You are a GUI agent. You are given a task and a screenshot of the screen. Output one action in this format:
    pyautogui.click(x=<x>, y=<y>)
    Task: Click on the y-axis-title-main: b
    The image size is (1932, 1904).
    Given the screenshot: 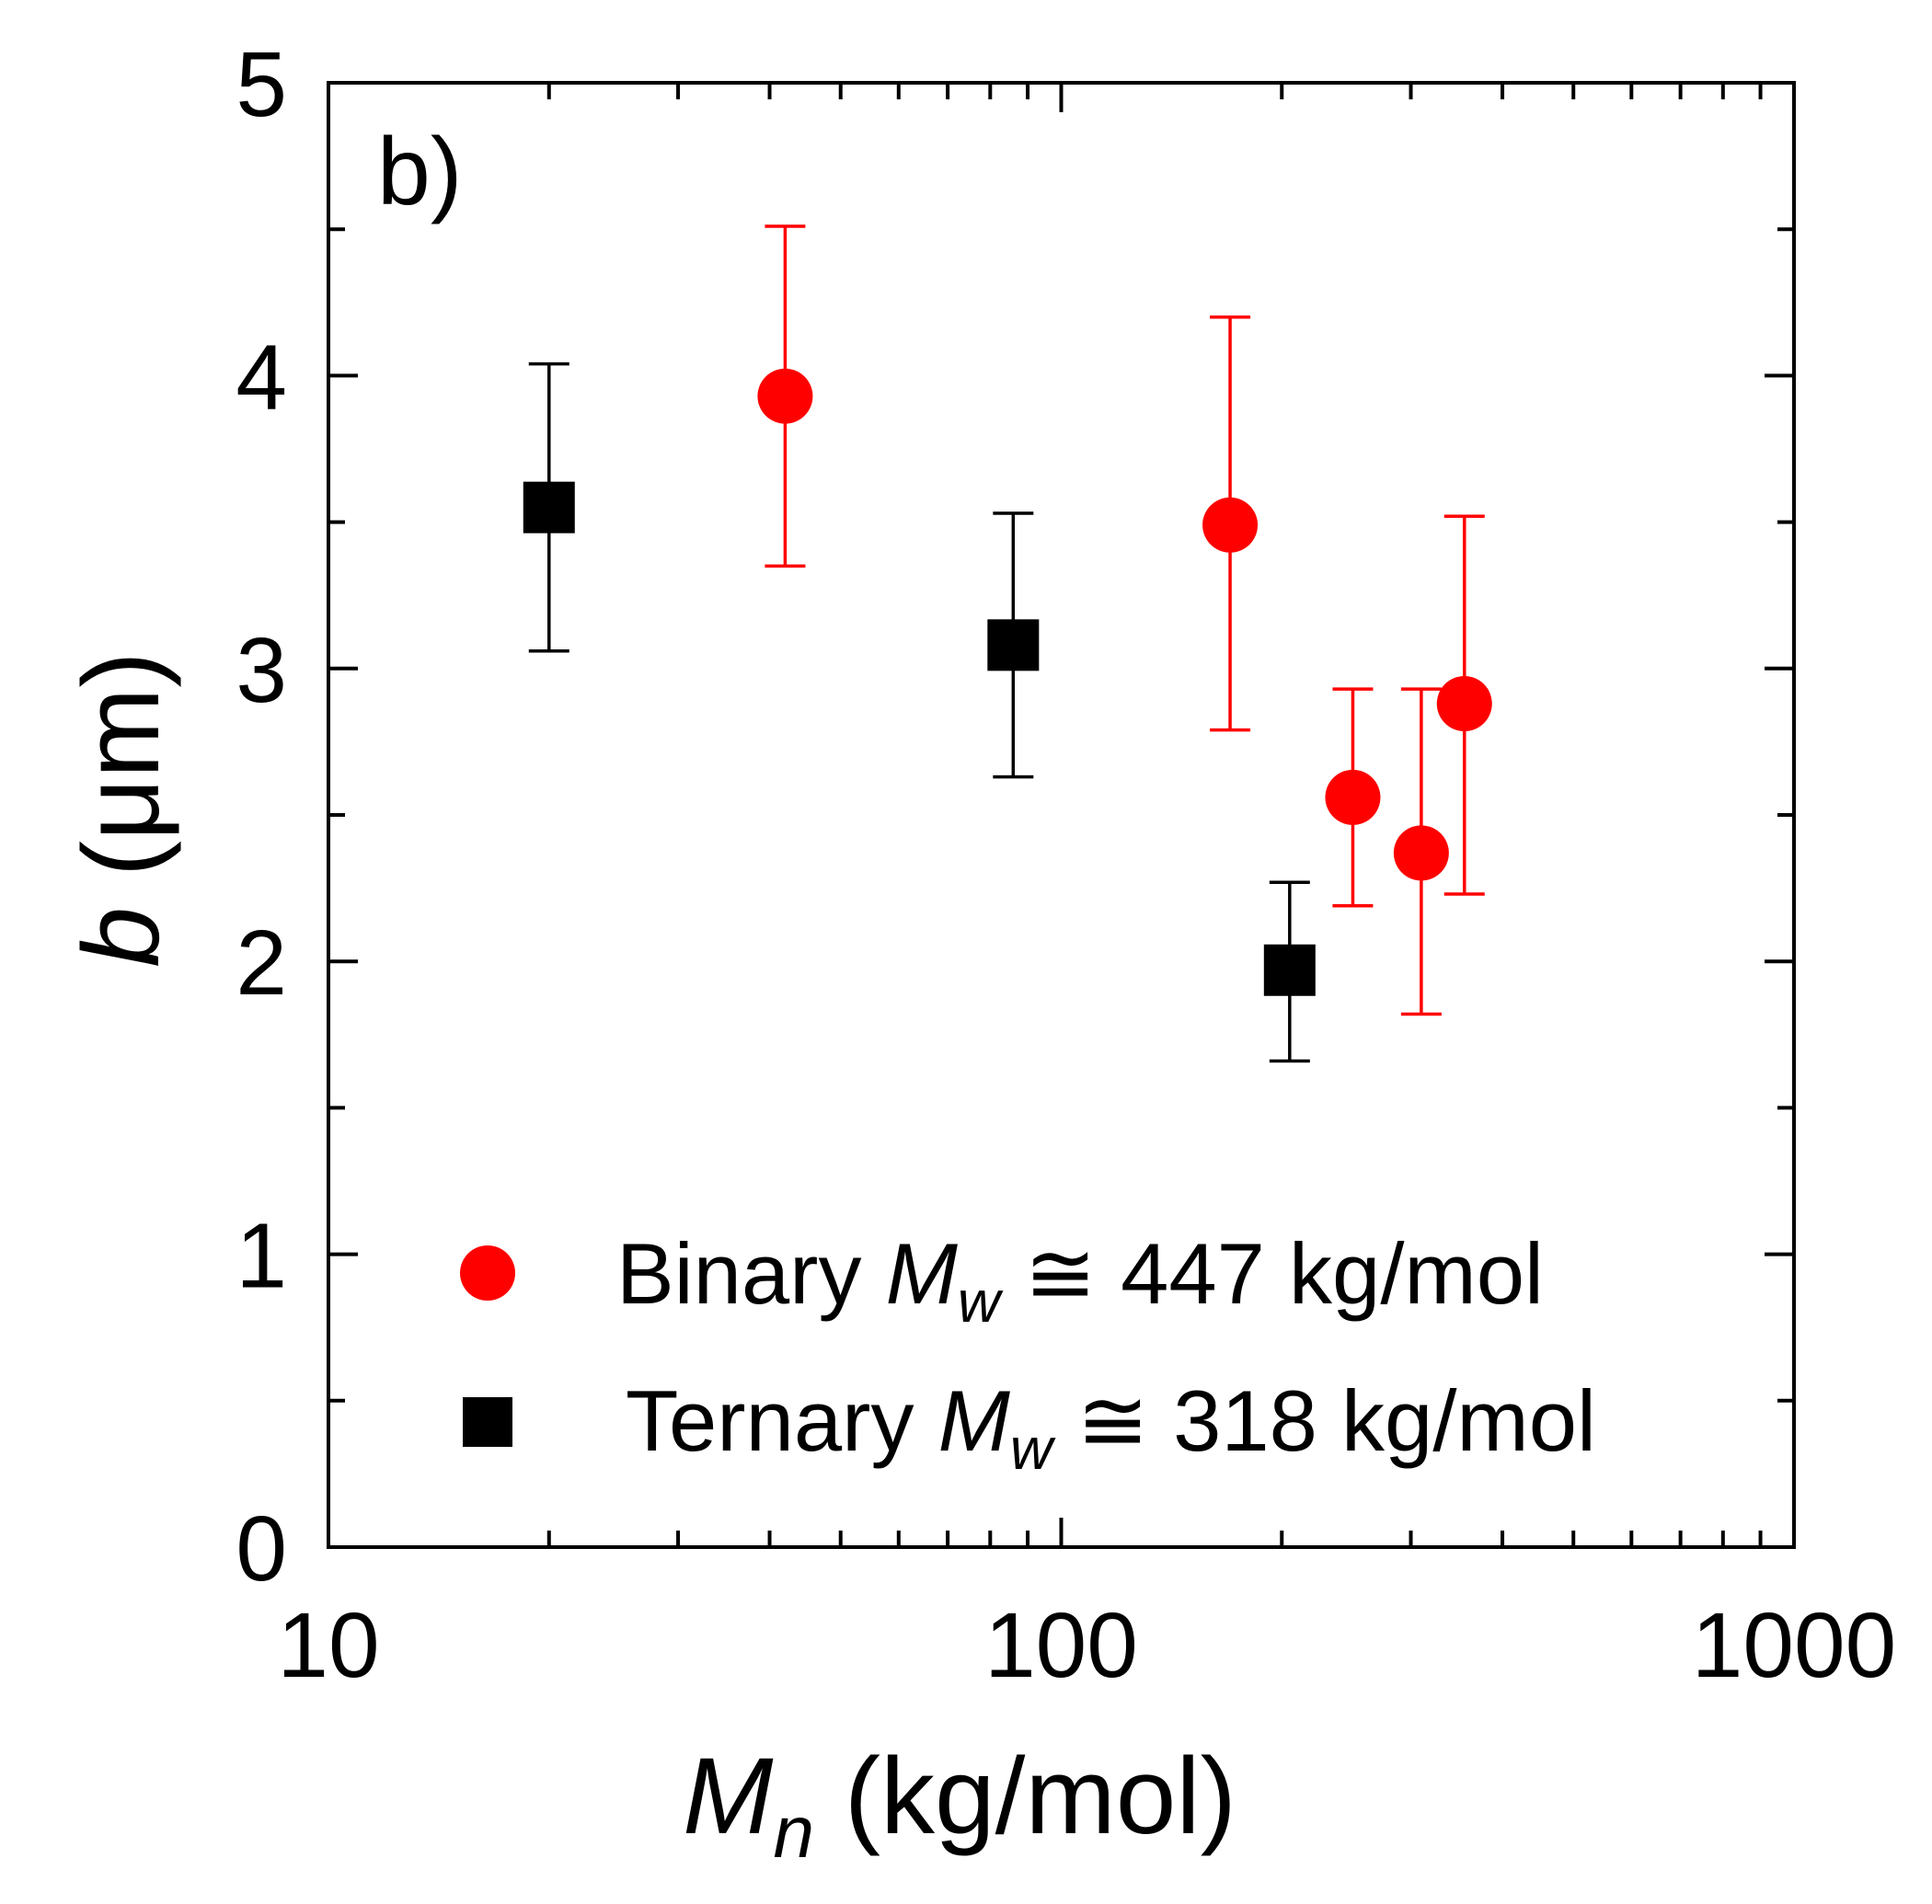 What is the action you would take?
    pyautogui.click(x=121, y=937)
    